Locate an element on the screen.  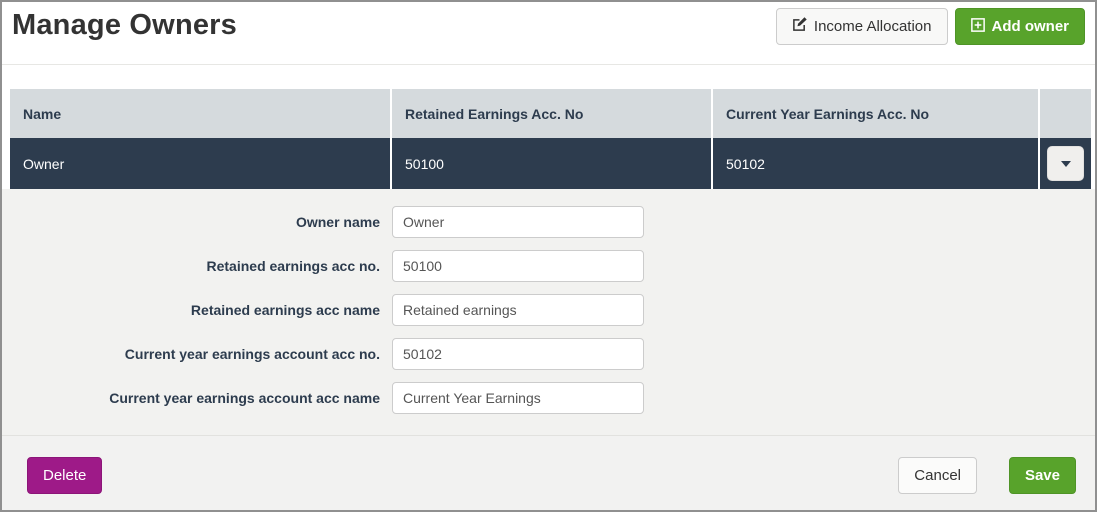
row-actions-cell is located at coordinates (1064, 163).